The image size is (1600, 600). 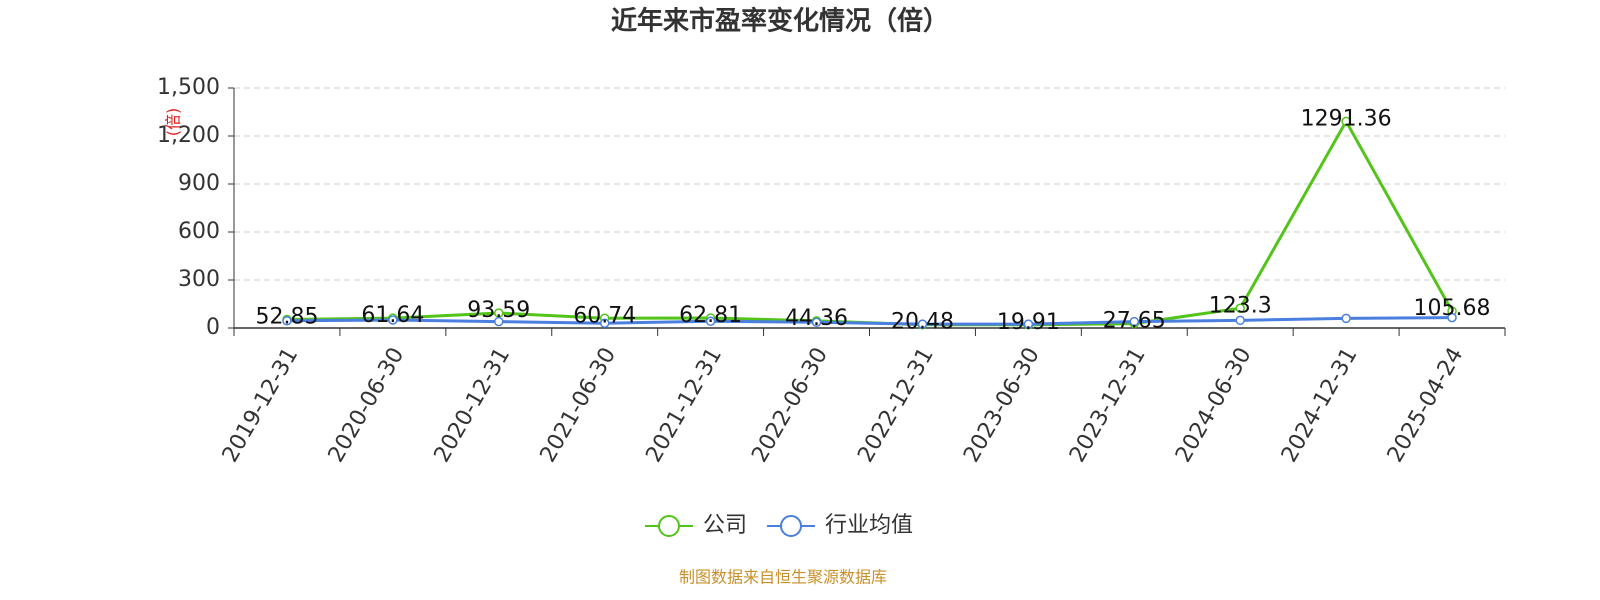 I want to click on x-tick-label: 2025-04-24, so click(x=1426, y=405).